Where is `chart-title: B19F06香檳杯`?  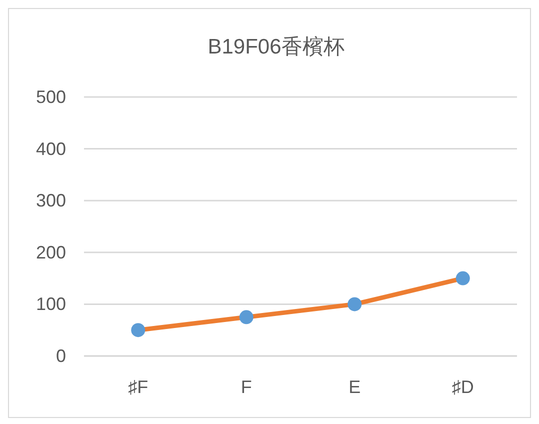
chart-title: B19F06香檳杯 is located at coordinates (276, 47).